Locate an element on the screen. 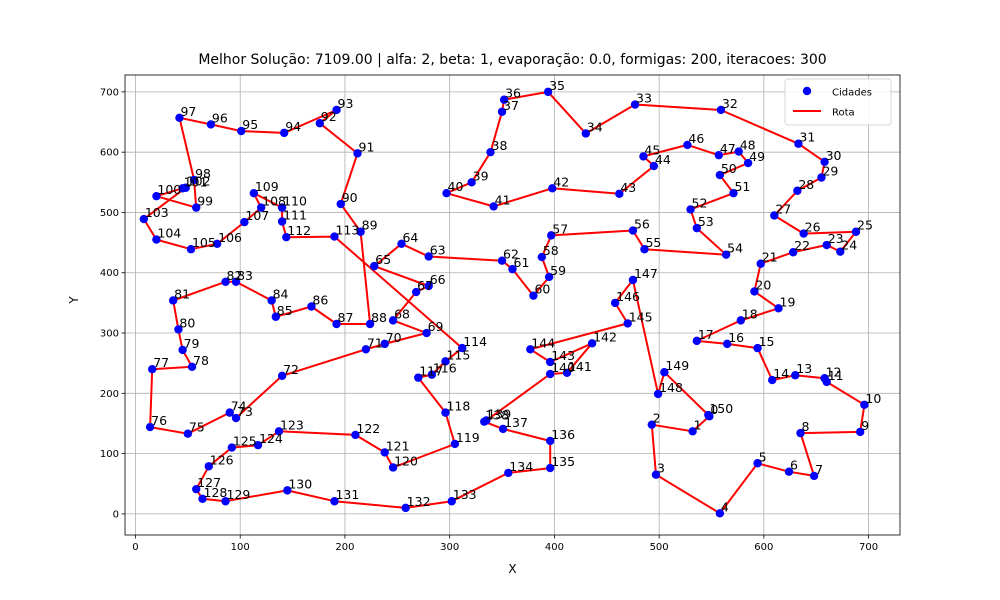  x-tick-label: 500 is located at coordinates (659, 547).